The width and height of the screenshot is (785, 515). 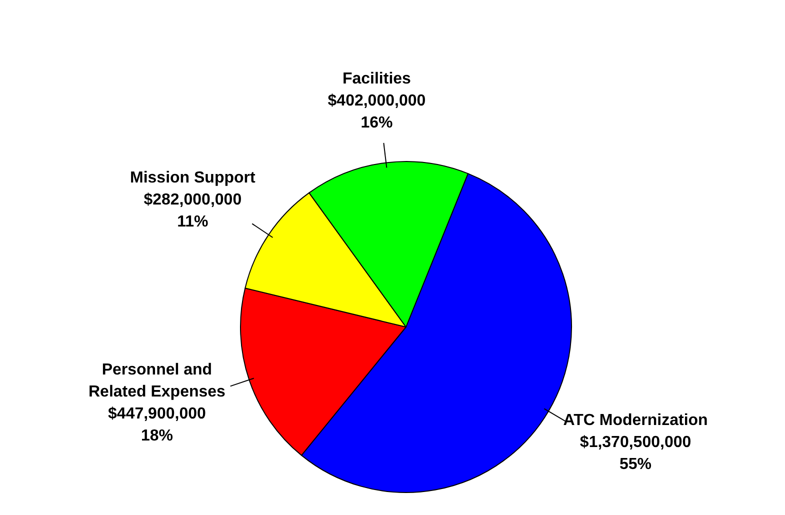 What do you see at coordinates (635, 421) in the screenshot?
I see `slice-label: ATC Modernization` at bounding box center [635, 421].